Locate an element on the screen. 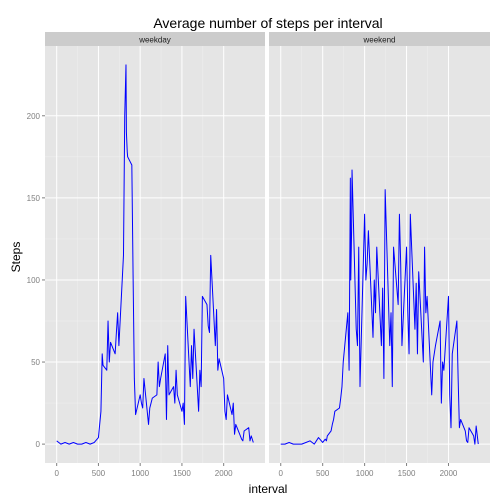 This screenshot has width=504, height=504. y-tick-label: 200 is located at coordinates (34, 116).